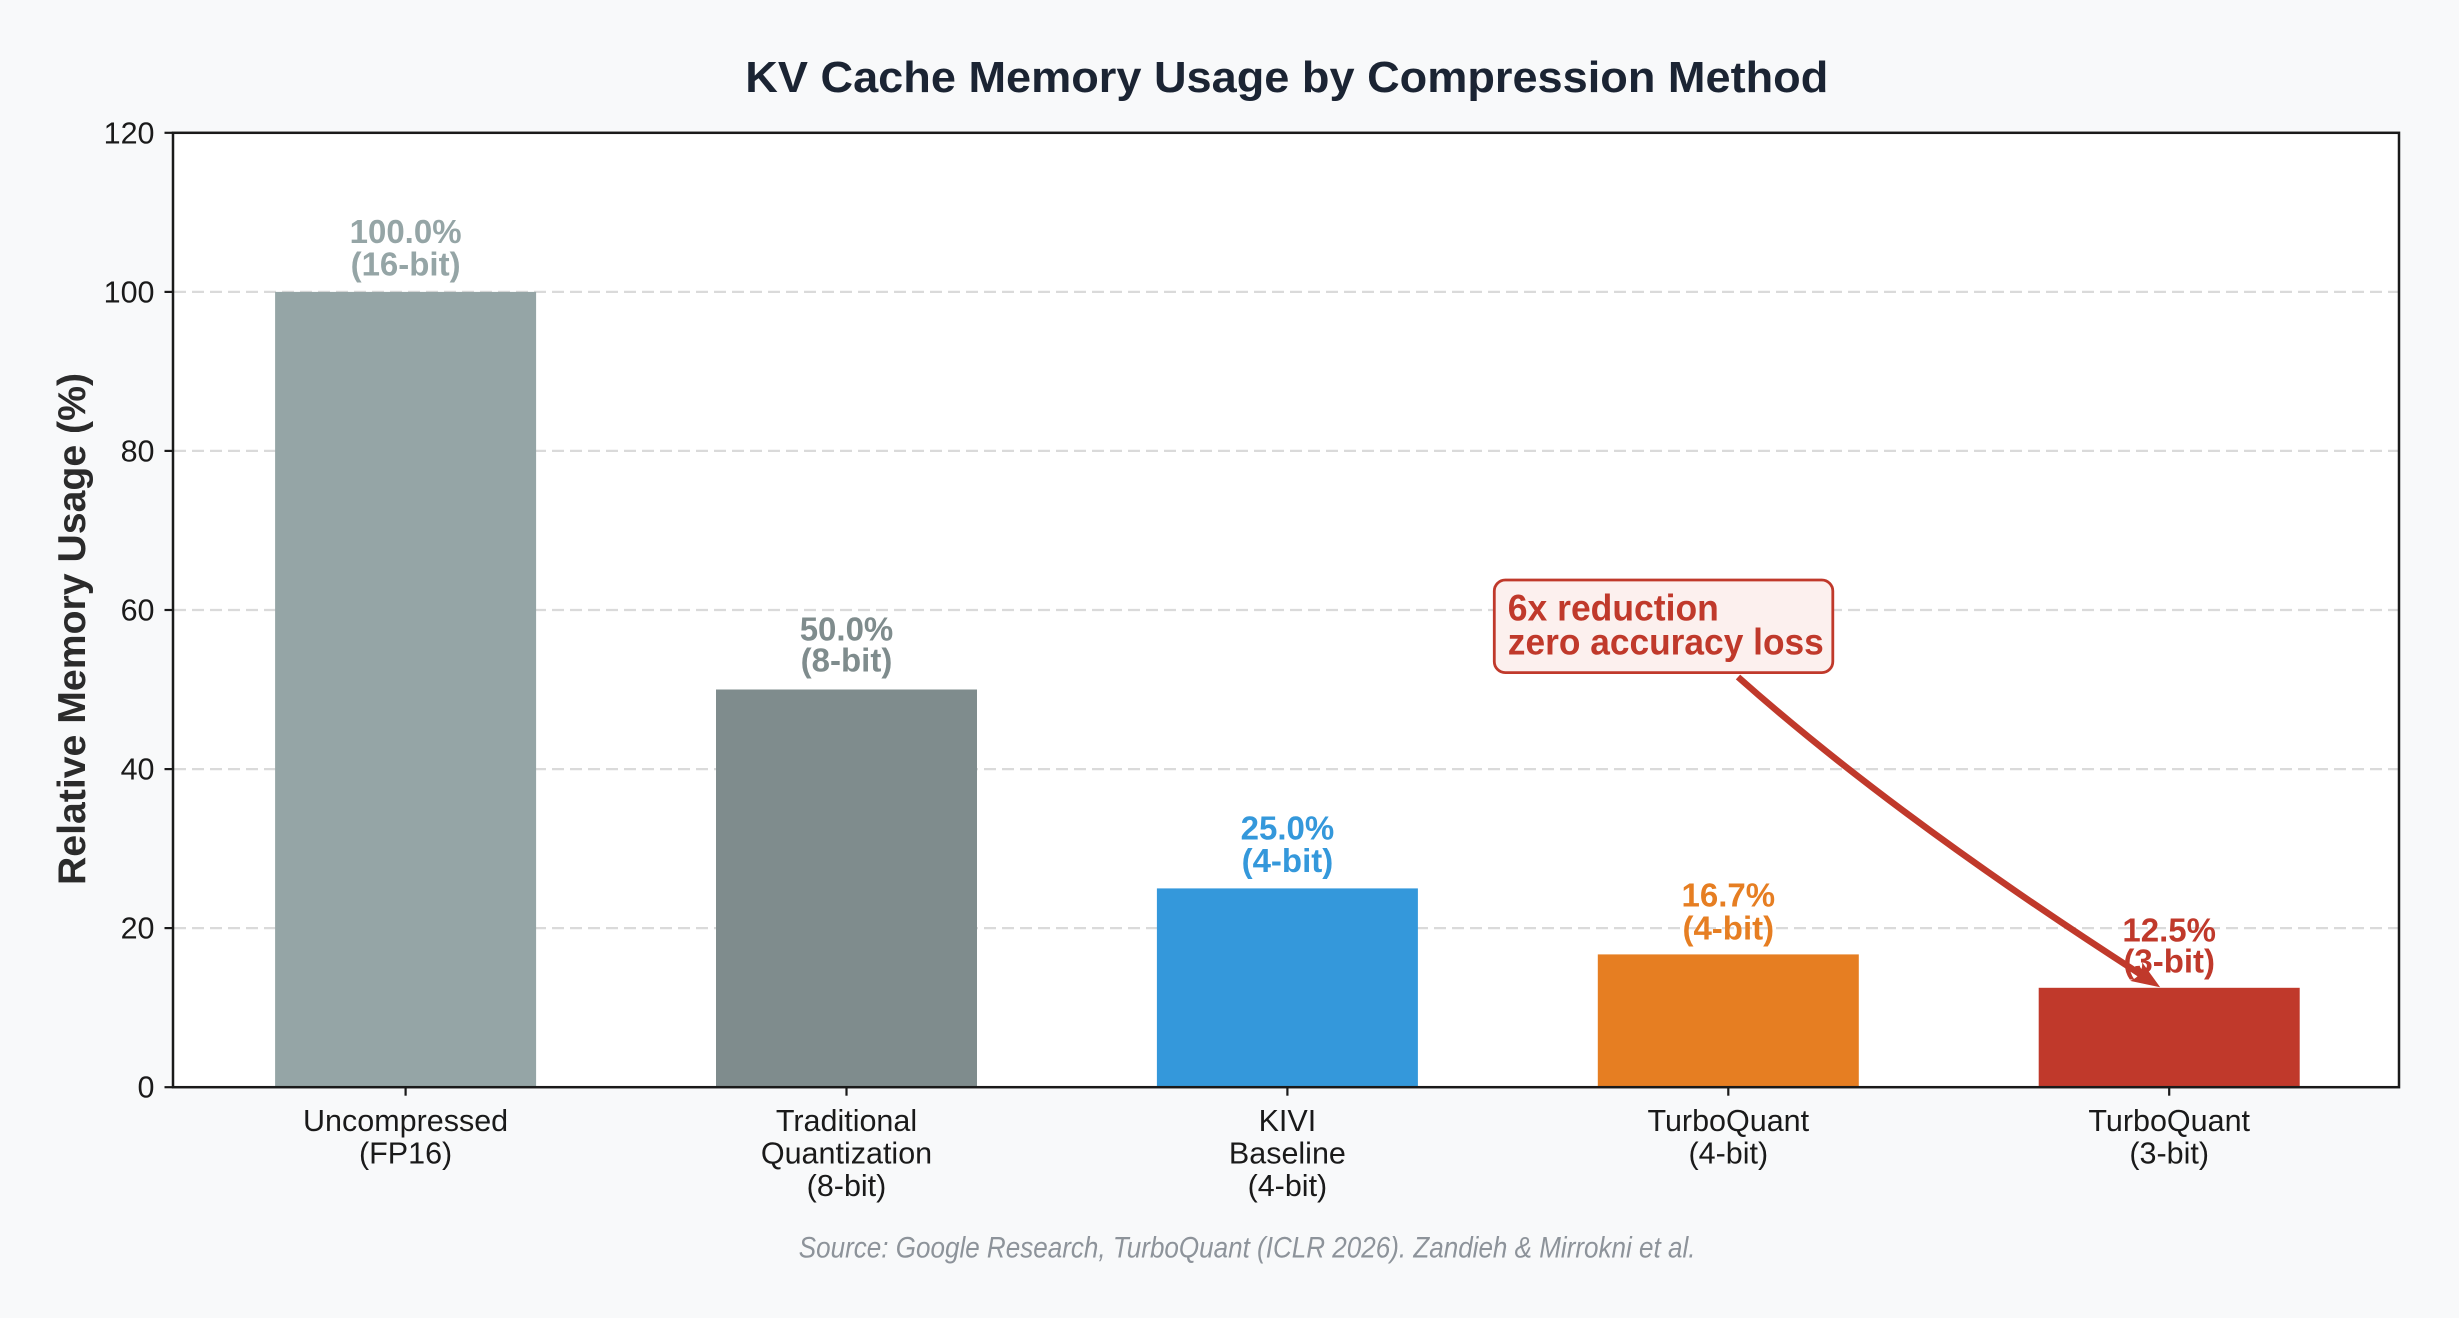 The image size is (2459, 1318). I want to click on svg-text: 40, so click(138, 770).